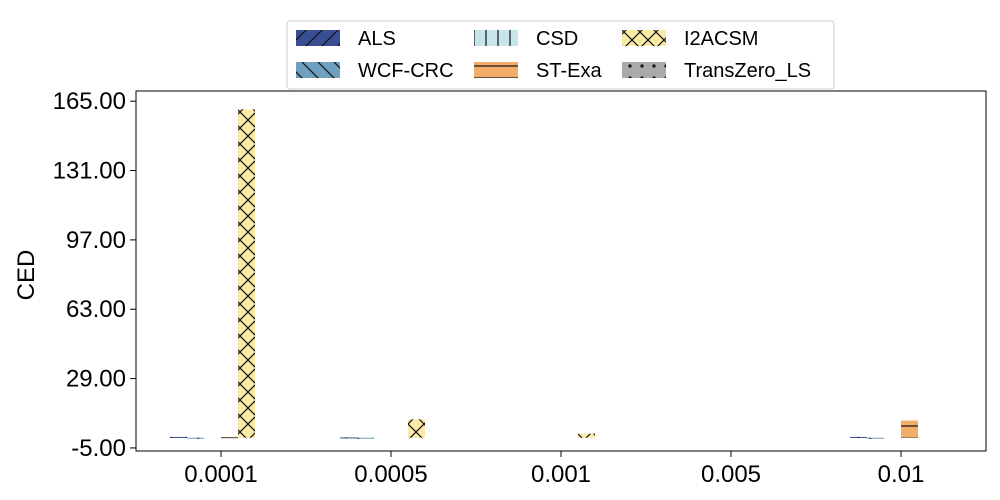  I want to click on y-tick-label: 165.00, so click(89, 101).